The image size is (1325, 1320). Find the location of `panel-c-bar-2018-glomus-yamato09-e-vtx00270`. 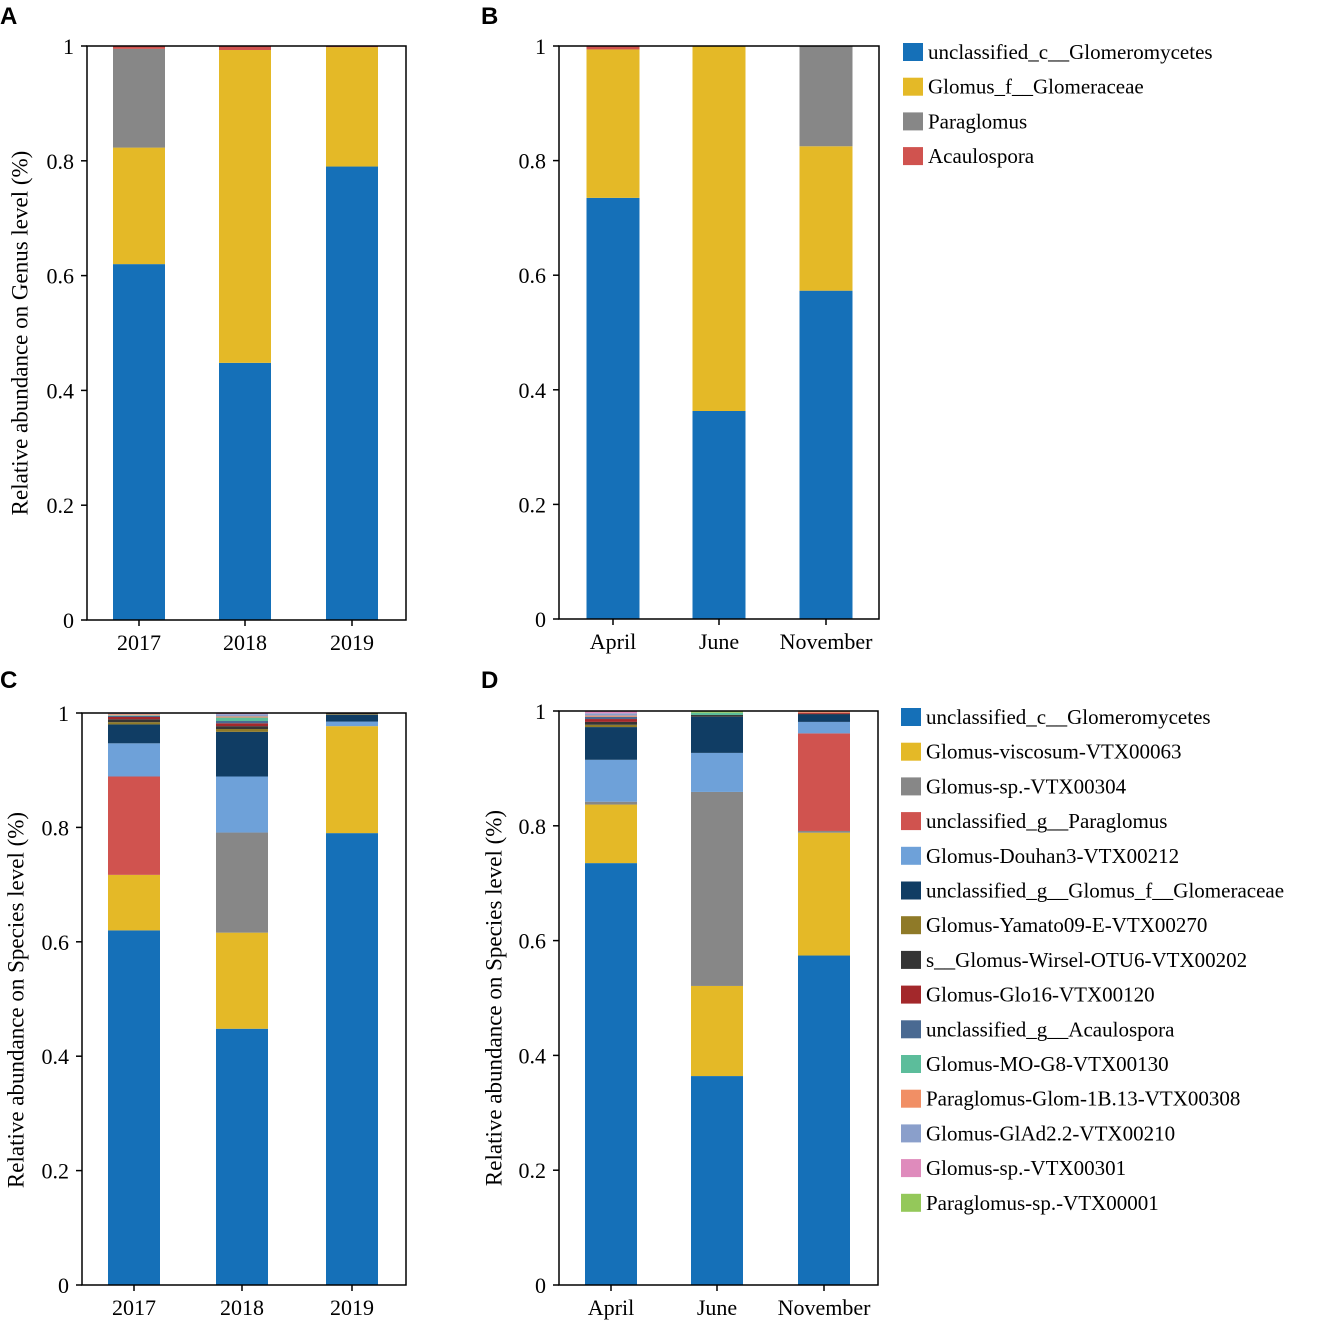

panel-c-bar-2018-glomus-yamato09-e-vtx00270 is located at coordinates (242, 730).